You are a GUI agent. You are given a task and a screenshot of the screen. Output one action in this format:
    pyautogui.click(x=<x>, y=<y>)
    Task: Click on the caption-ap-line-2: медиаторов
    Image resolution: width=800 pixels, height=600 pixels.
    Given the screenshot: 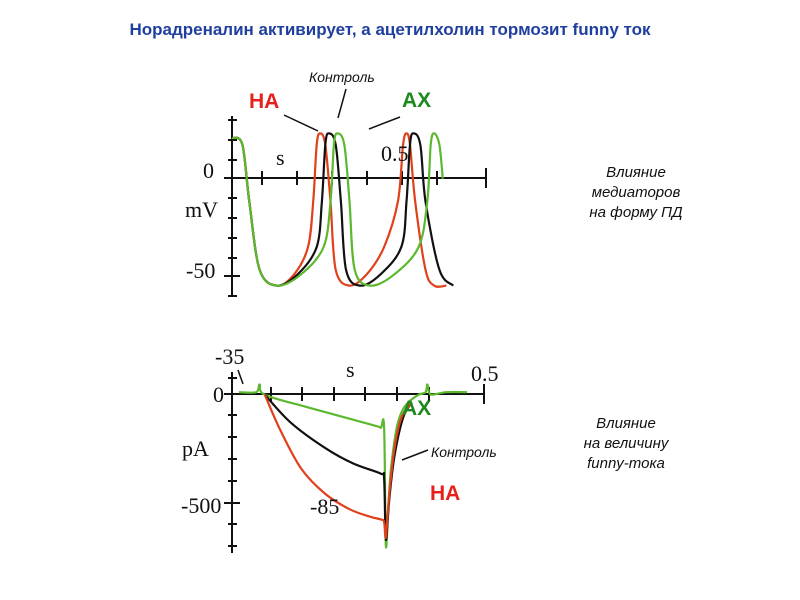 What is the action you would take?
    pyautogui.click(x=636, y=192)
    